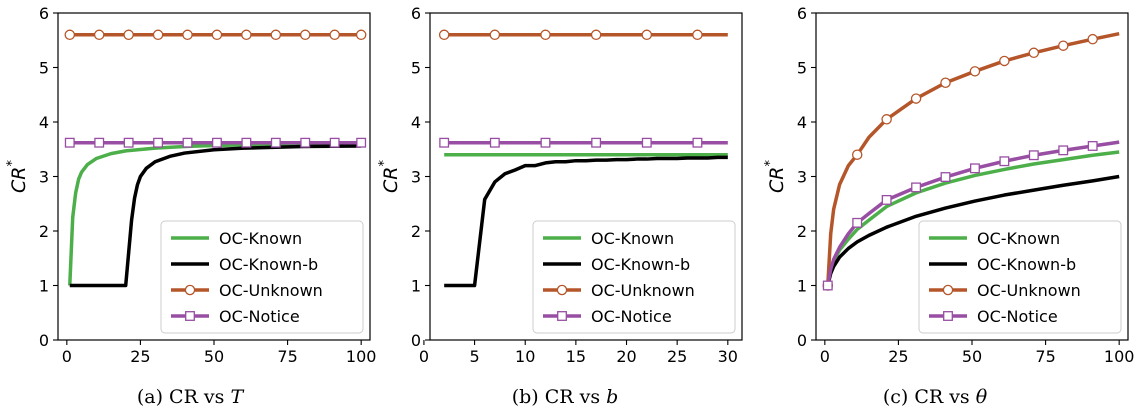 Image resolution: width=1141 pixels, height=417 pixels. What do you see at coordinates (802, 68) in the screenshot?
I see `y-tick-label: 5` at bounding box center [802, 68].